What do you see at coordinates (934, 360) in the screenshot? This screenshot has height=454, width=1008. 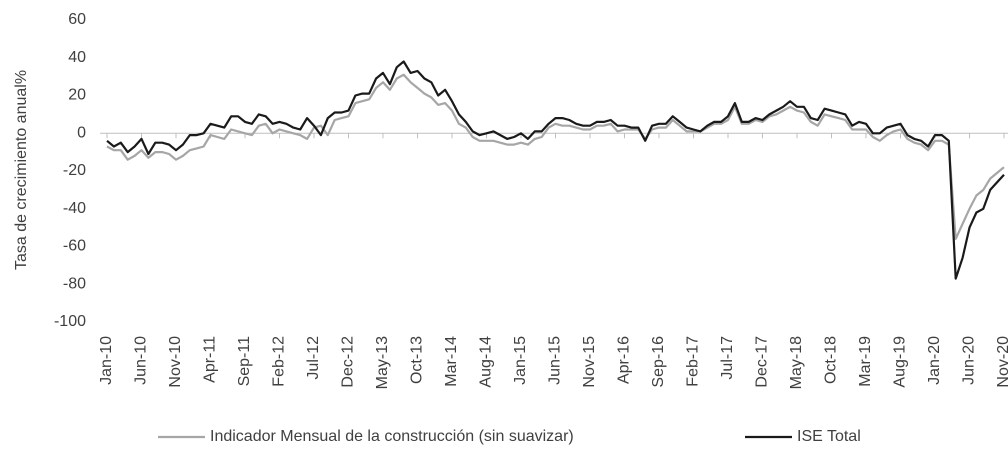 I see `x-tick-label: Jan-20` at bounding box center [934, 360].